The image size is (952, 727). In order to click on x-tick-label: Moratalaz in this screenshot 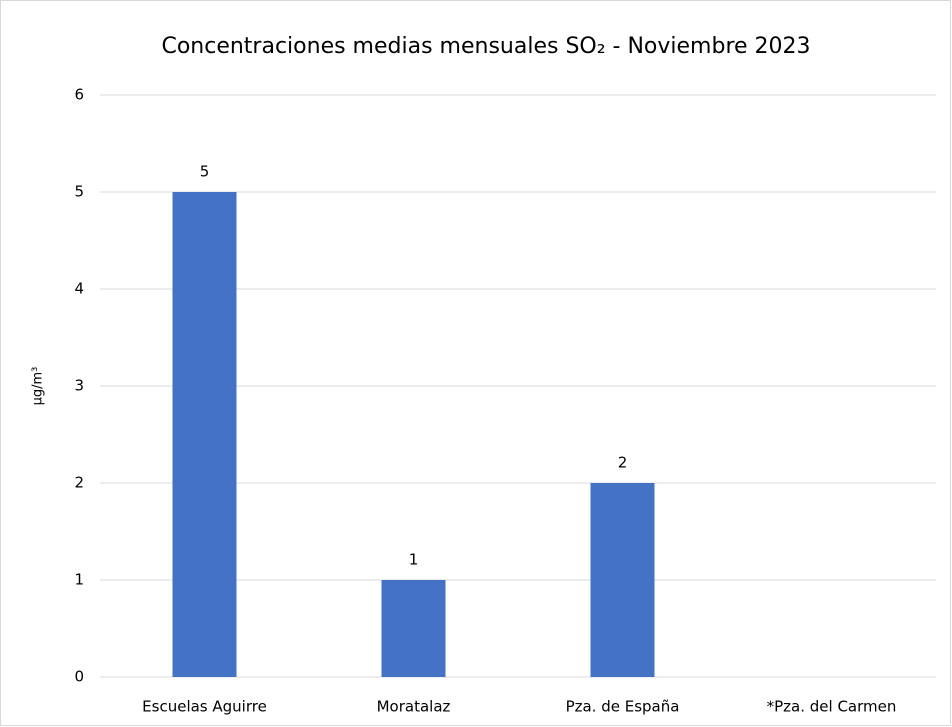, I will do `click(414, 707)`.